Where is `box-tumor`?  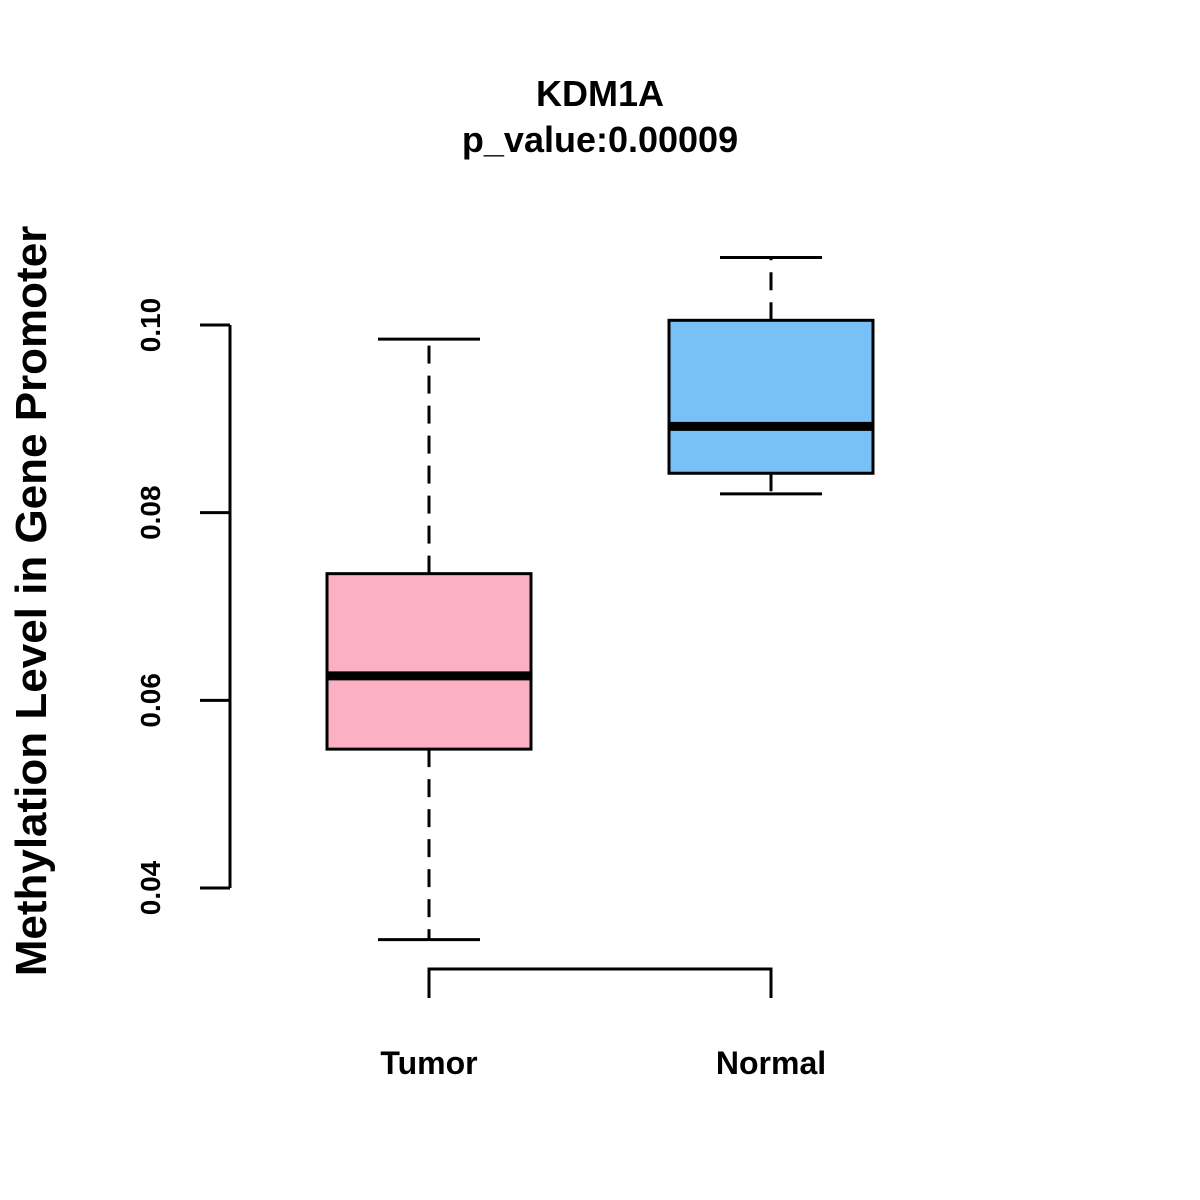 box-tumor is located at coordinates (429, 639).